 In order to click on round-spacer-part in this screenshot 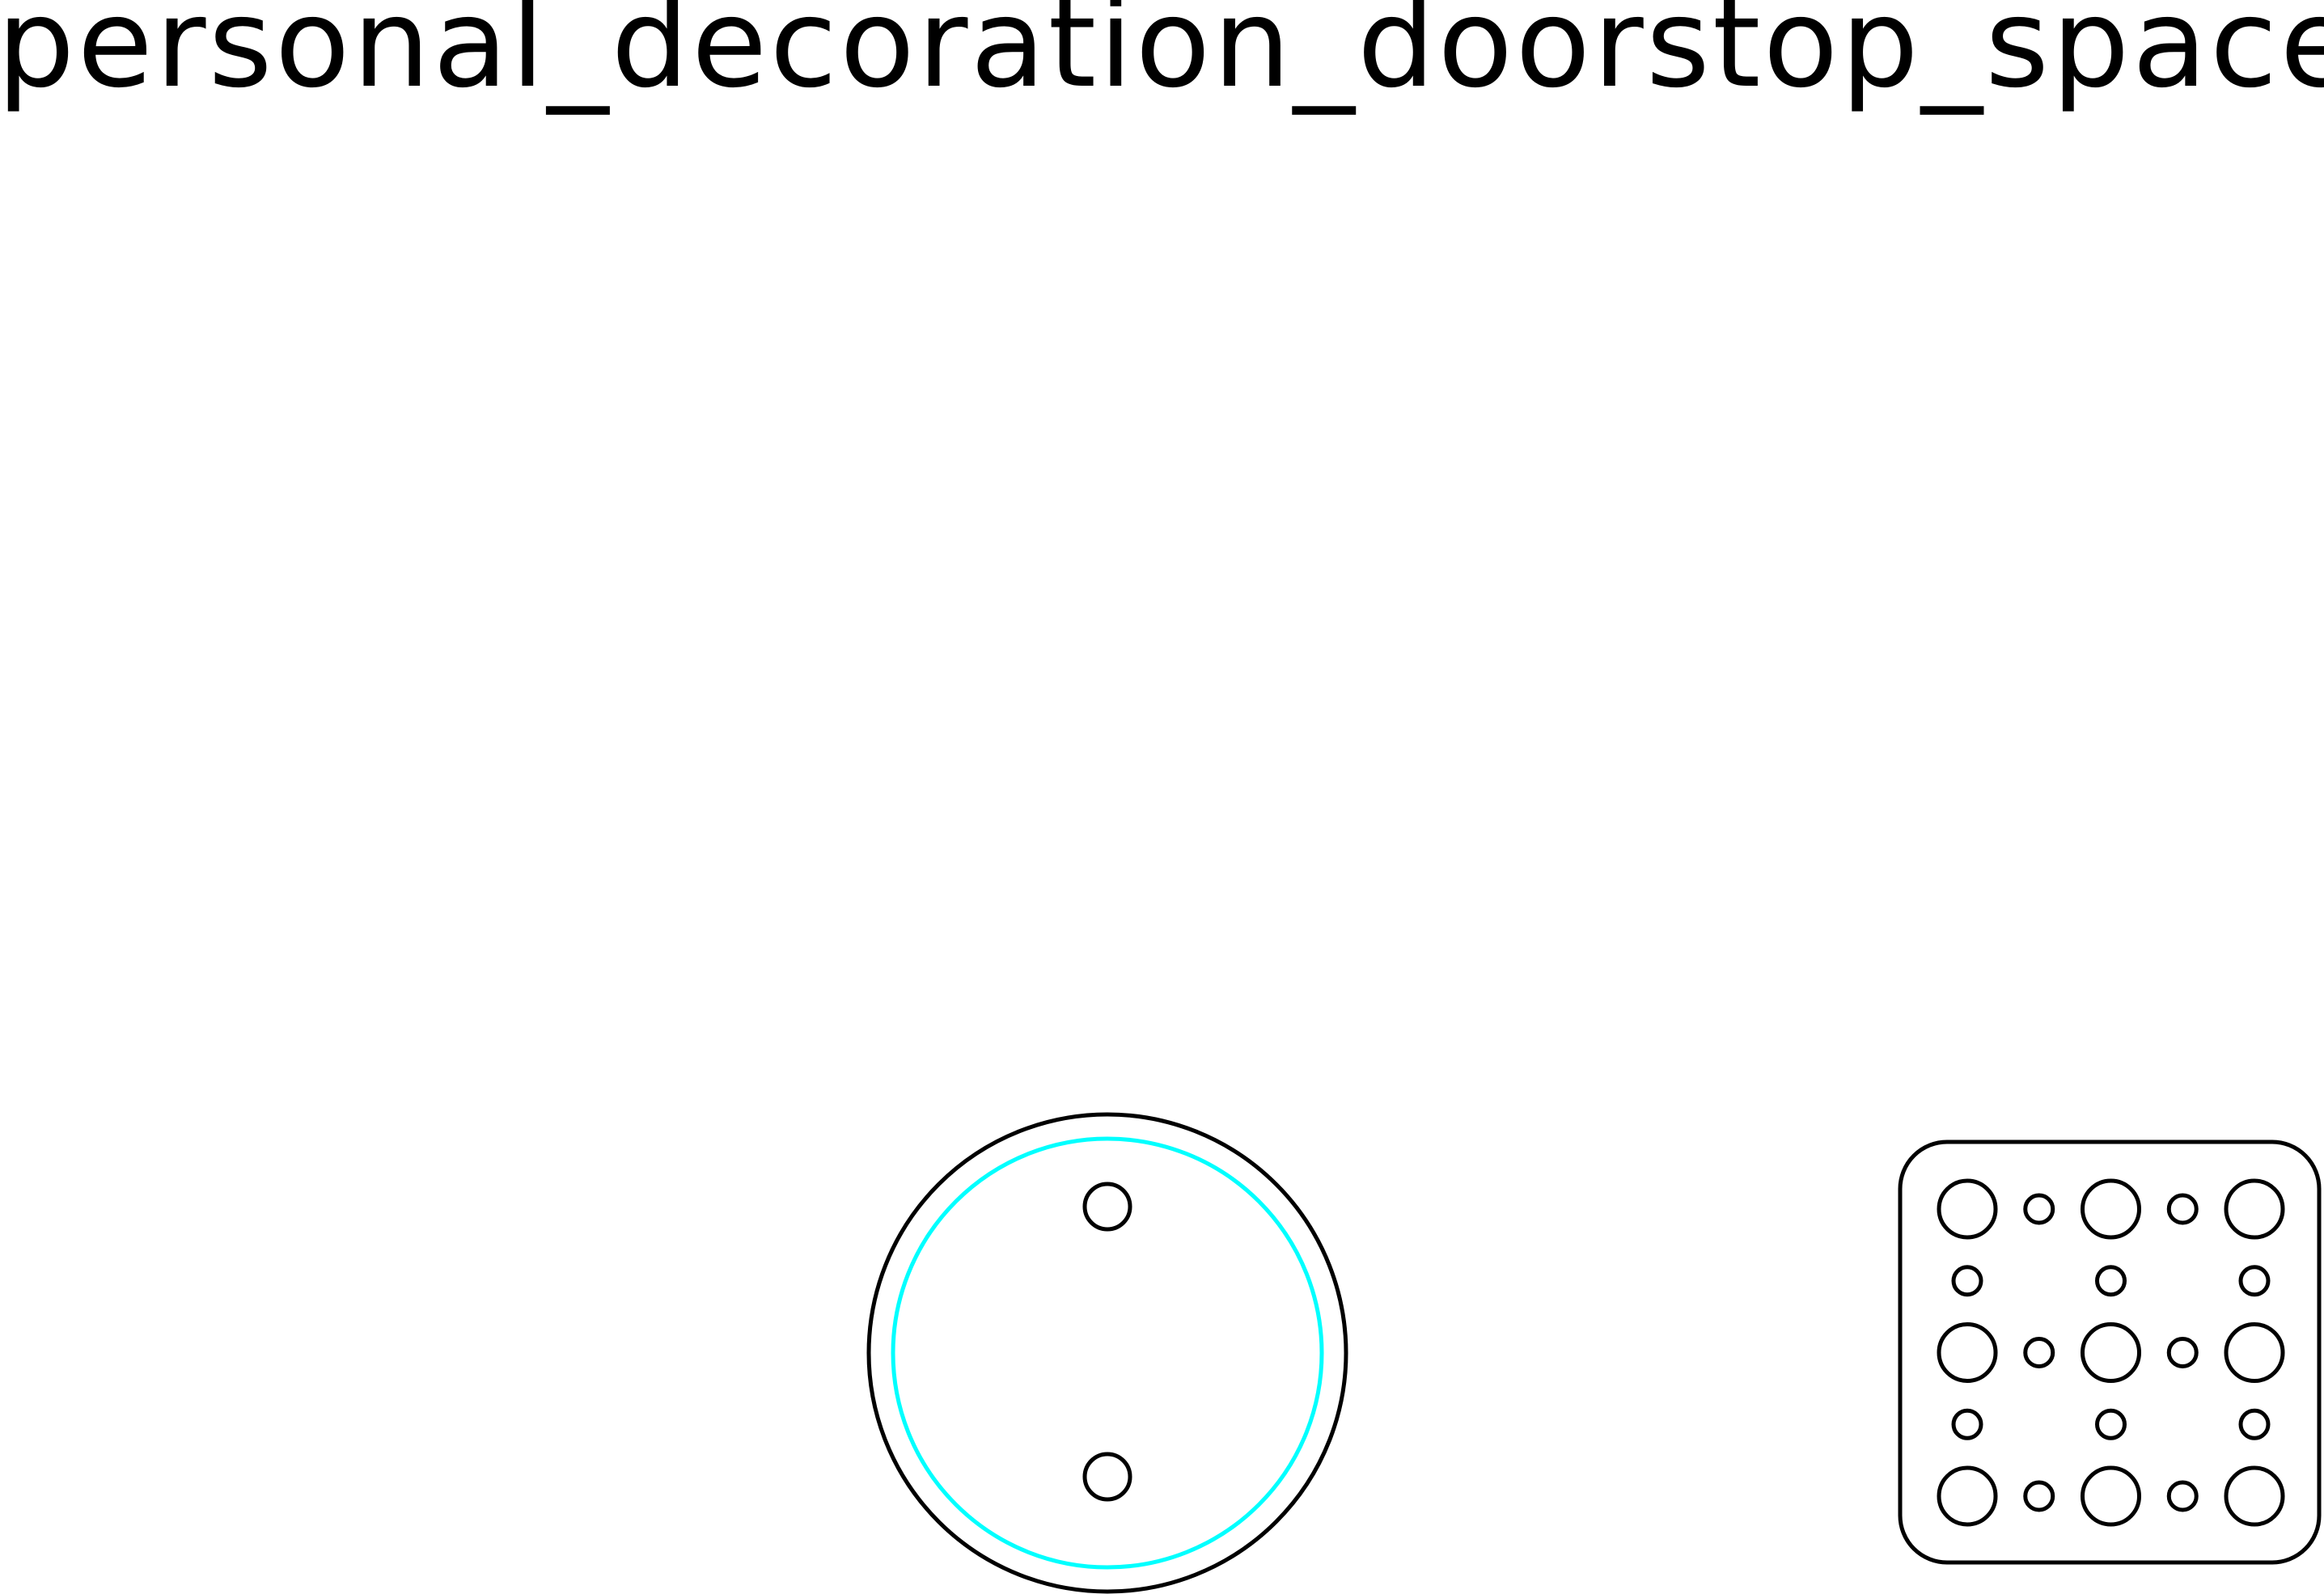, I will do `click(1107, 1353)`.